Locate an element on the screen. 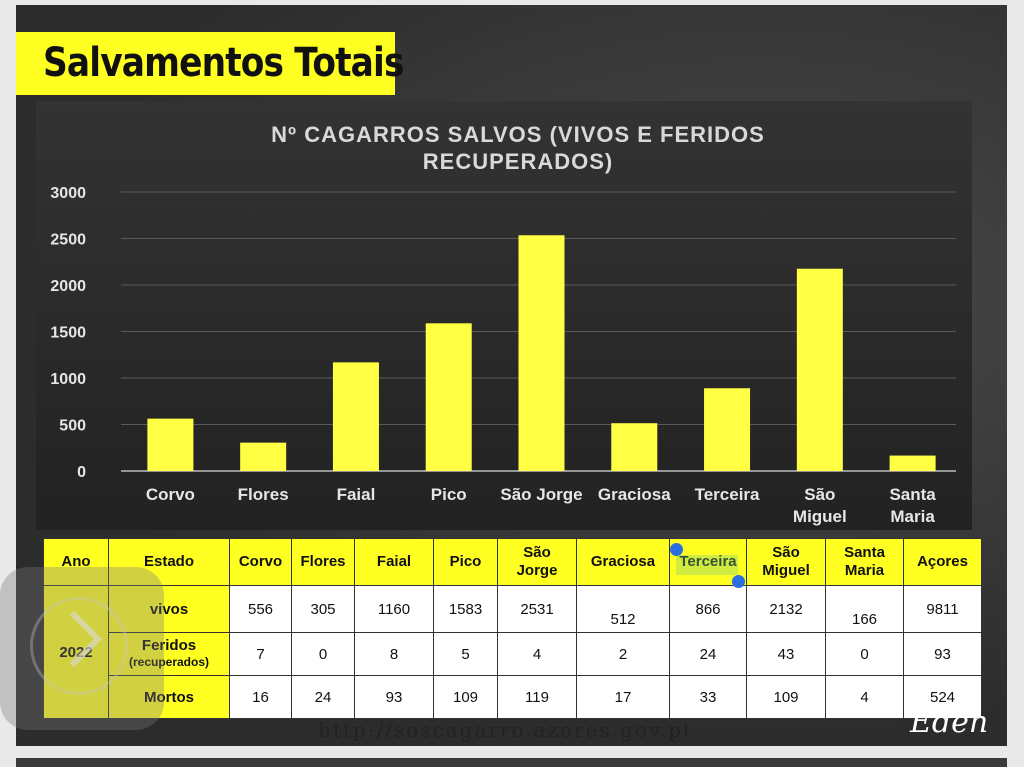 This screenshot has height=767, width=1024. header-sao-miguel-label: São Miguel is located at coordinates (786, 561).